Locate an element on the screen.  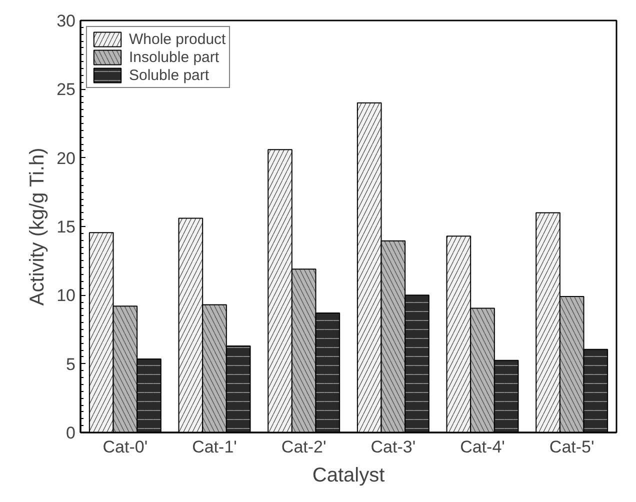
x-tick-label: Cat-3' is located at coordinates (393, 447).